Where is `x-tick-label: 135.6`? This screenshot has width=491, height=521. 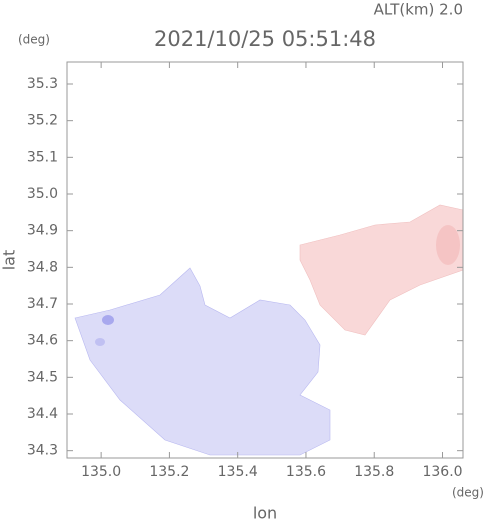 x-tick-label: 135.6 is located at coordinates (306, 472).